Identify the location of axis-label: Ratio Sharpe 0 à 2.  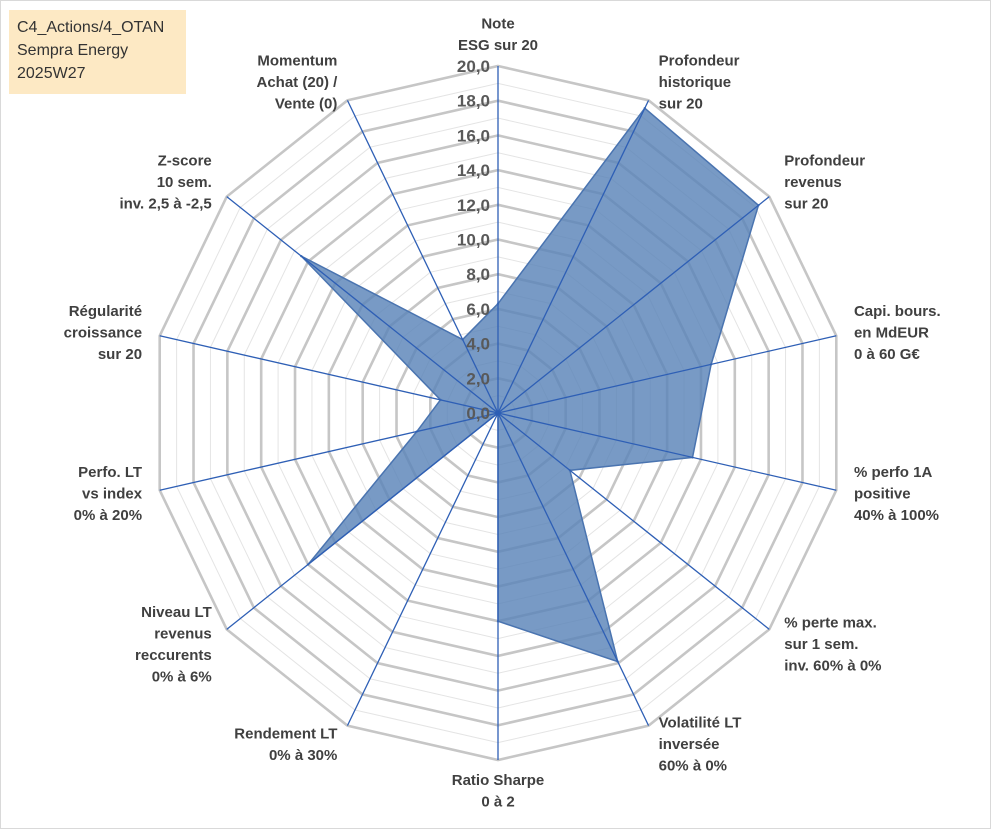
(498, 791).